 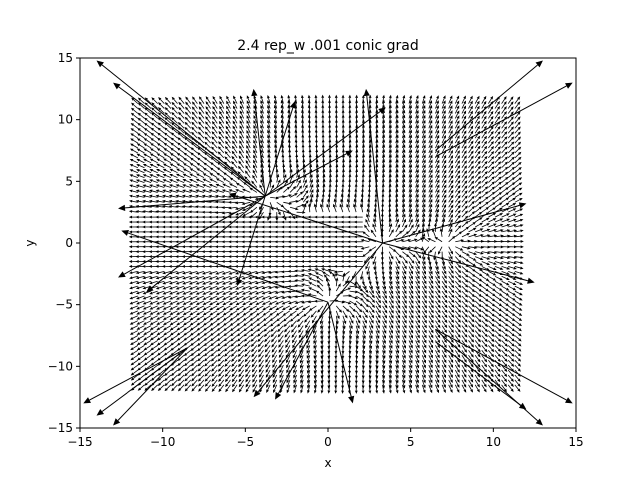 I want to click on y-tick-label: 5, so click(x=69, y=181).